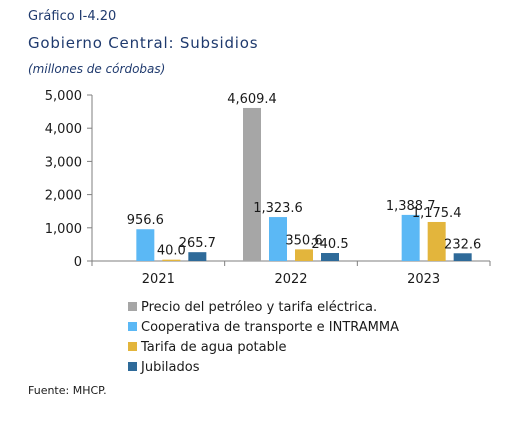 Image resolution: width=518 pixels, height=425 pixels. Describe the element at coordinates (329, 244) in the screenshot. I see `data-label: 240.5` at that location.